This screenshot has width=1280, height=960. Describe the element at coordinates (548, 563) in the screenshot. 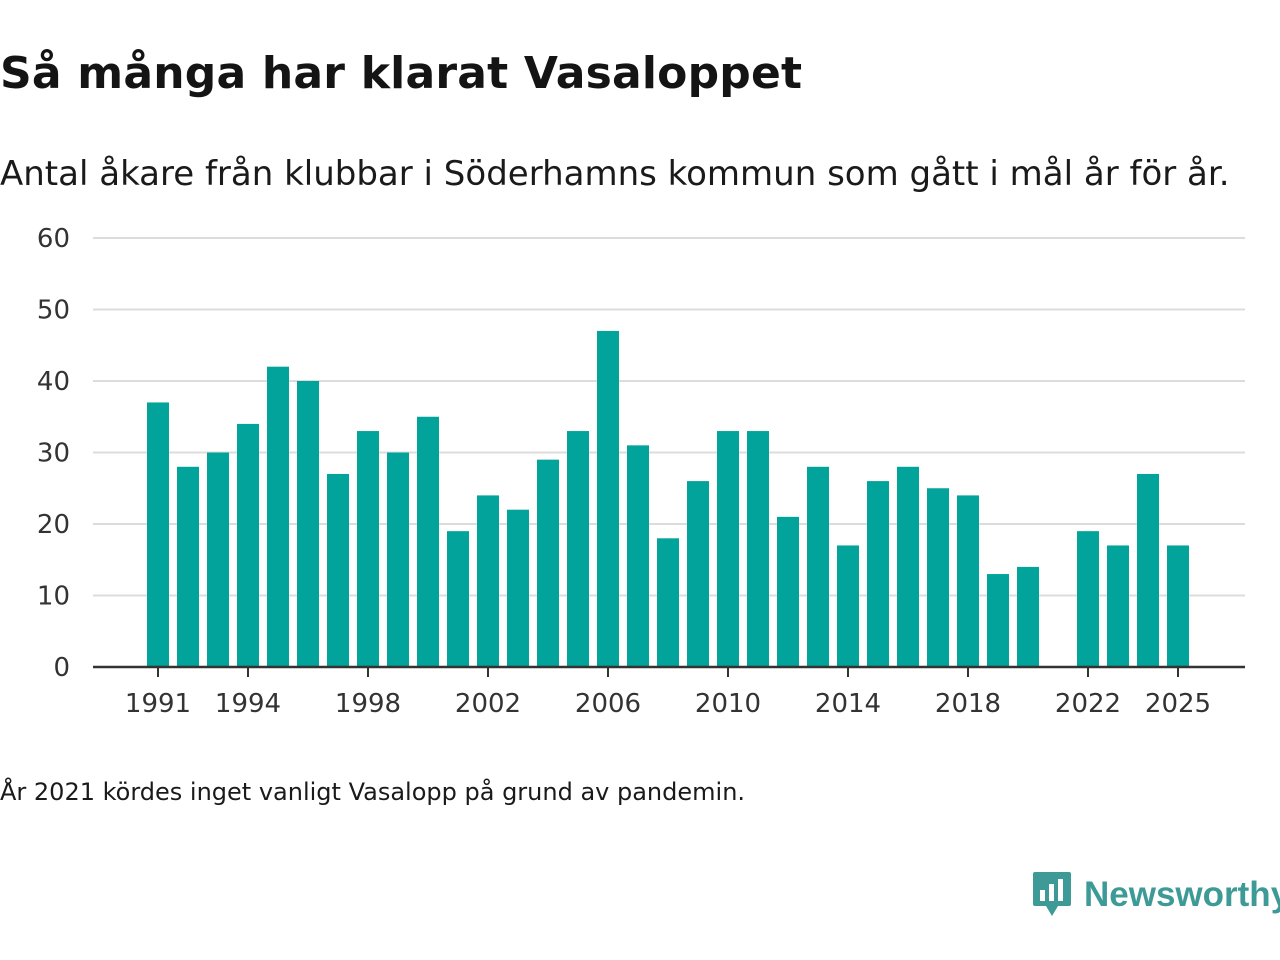

I see `bar-2004` at that location.